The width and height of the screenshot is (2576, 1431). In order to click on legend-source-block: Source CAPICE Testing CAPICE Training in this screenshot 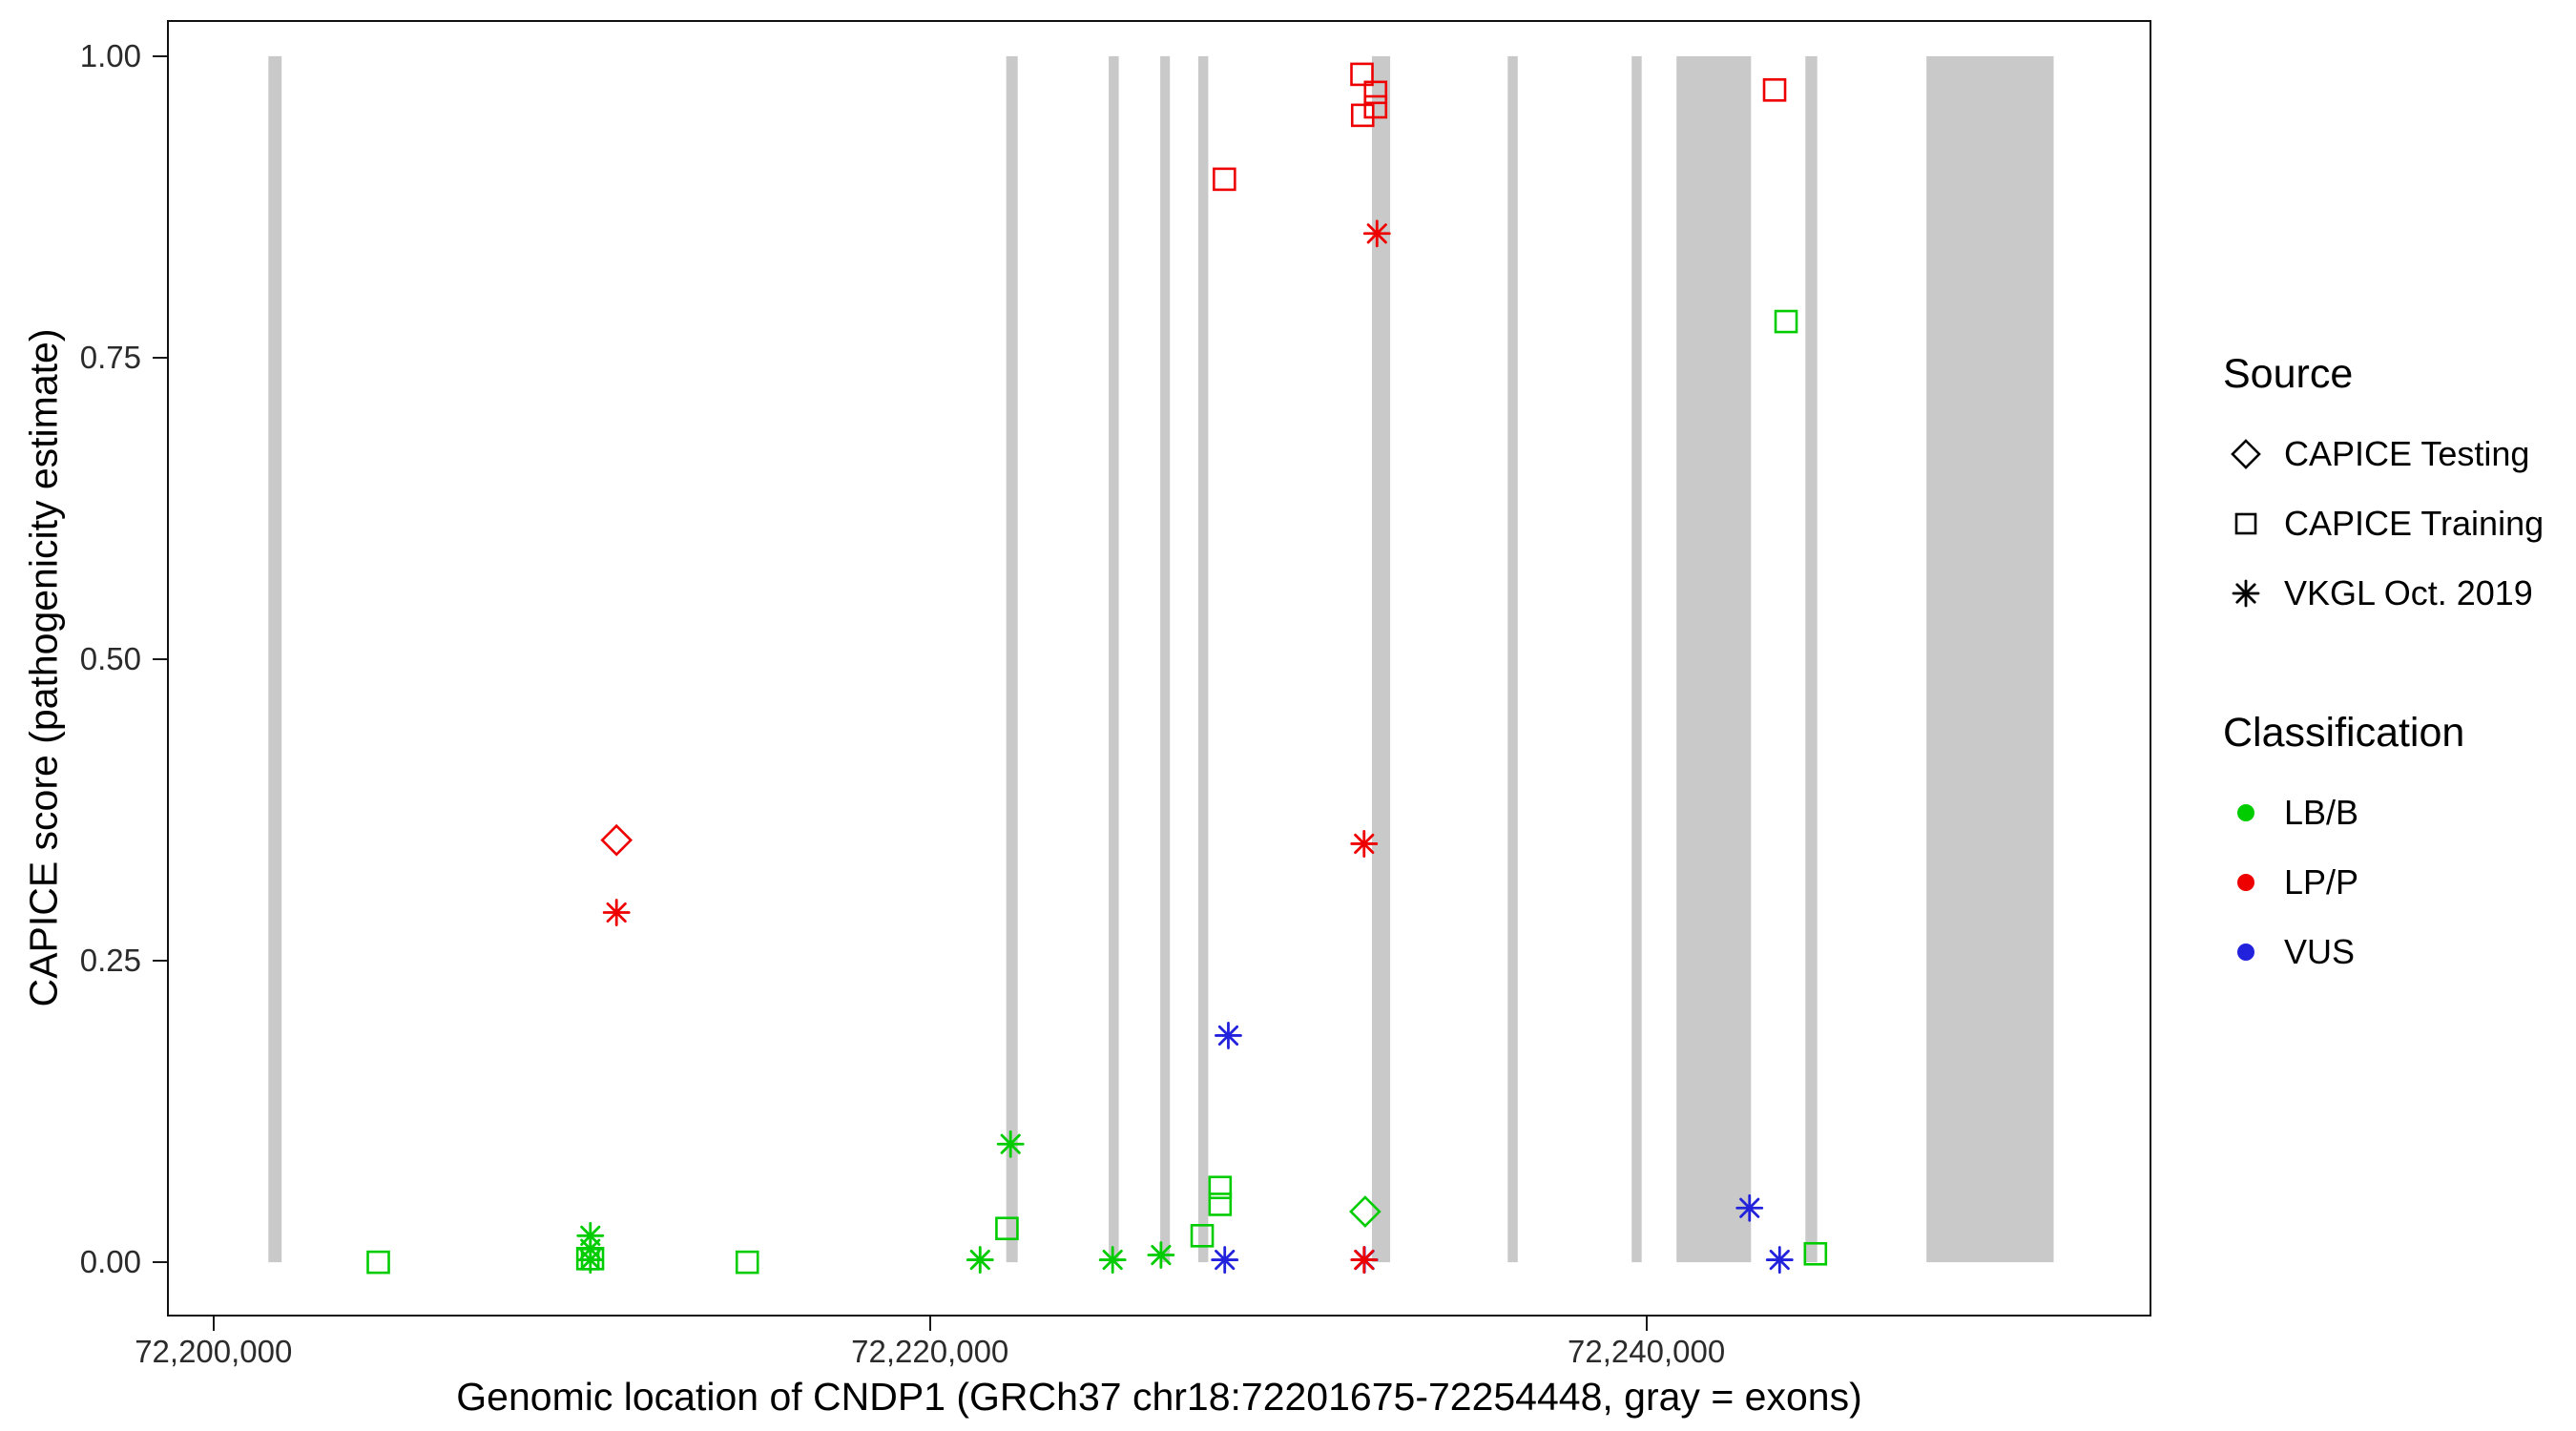, I will do `click(2399, 490)`.